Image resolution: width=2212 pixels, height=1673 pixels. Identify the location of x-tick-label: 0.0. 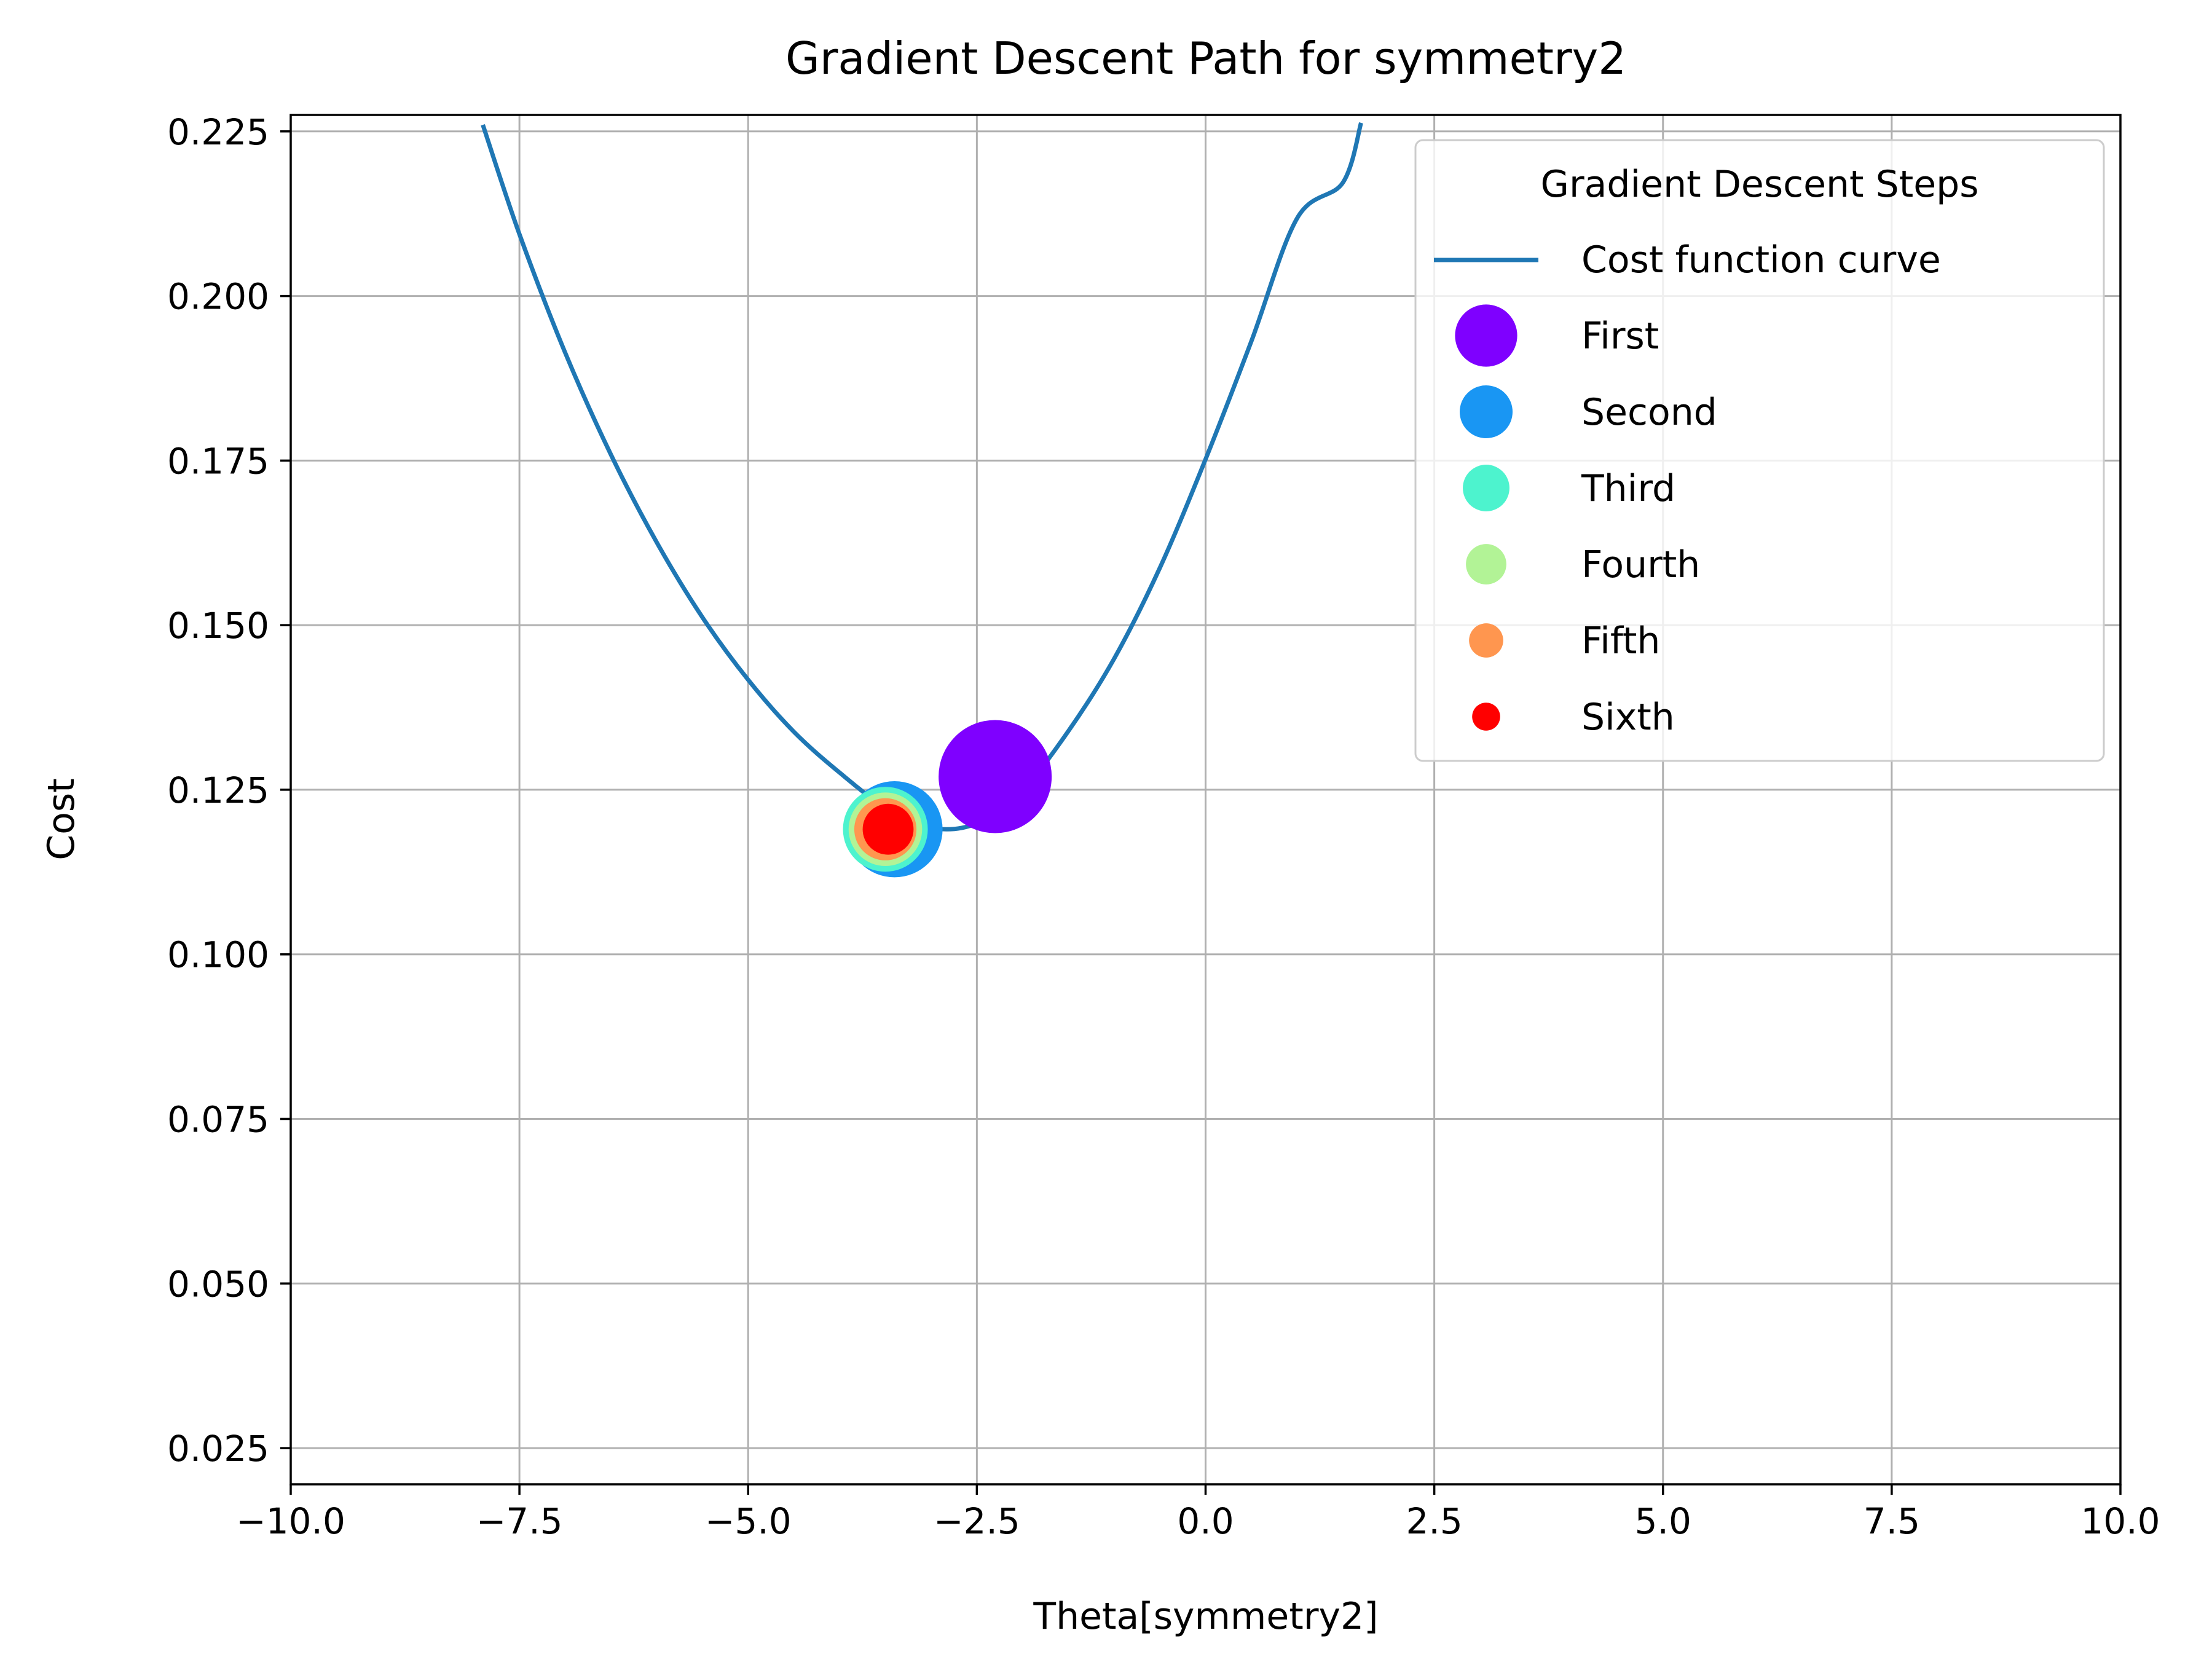
(1205, 1521).